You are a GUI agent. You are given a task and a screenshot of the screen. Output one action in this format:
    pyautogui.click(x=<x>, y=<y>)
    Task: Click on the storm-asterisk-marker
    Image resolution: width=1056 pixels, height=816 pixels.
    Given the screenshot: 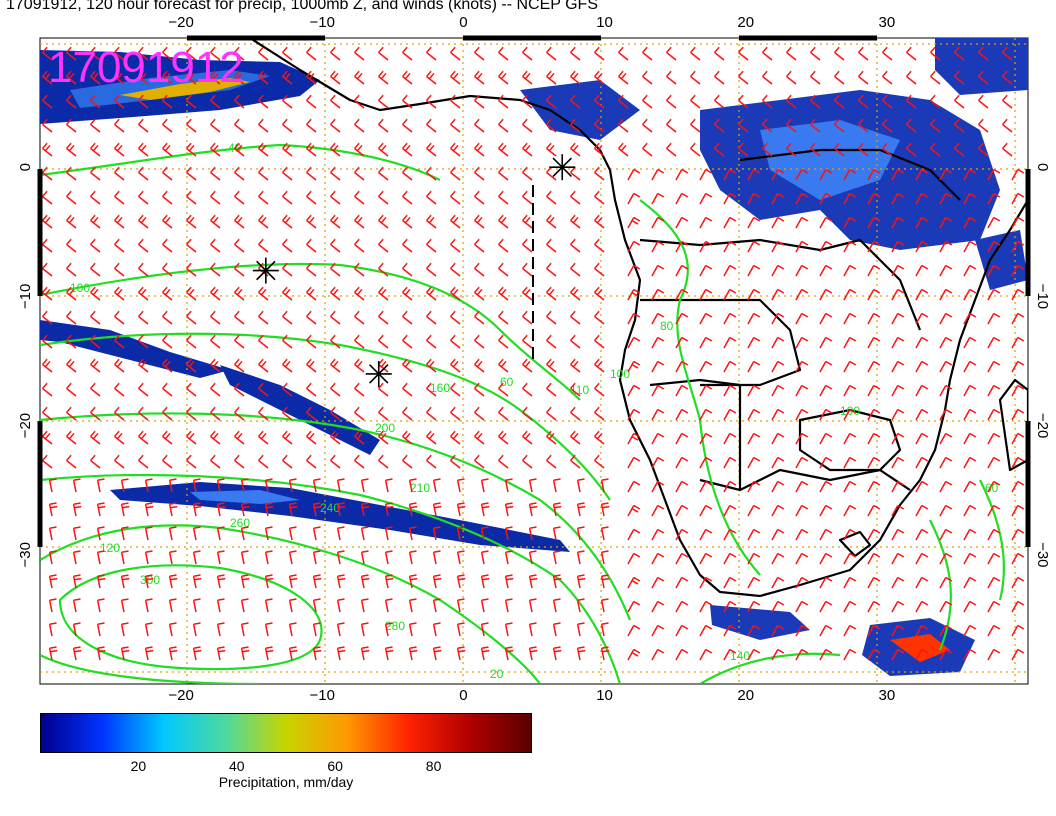 What is the action you would take?
    pyautogui.click(x=265, y=270)
    